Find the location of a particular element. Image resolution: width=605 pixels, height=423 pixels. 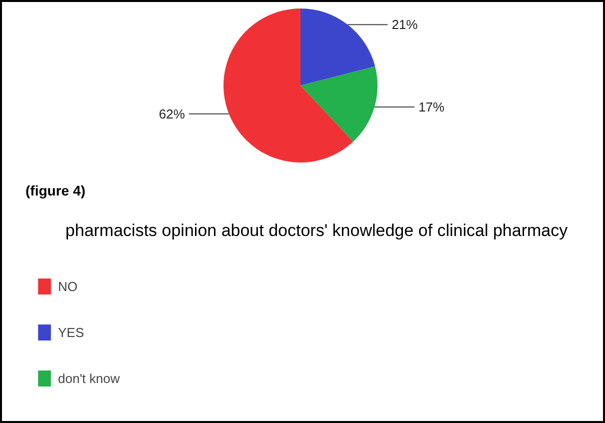

data-label: 62% is located at coordinates (172, 114).